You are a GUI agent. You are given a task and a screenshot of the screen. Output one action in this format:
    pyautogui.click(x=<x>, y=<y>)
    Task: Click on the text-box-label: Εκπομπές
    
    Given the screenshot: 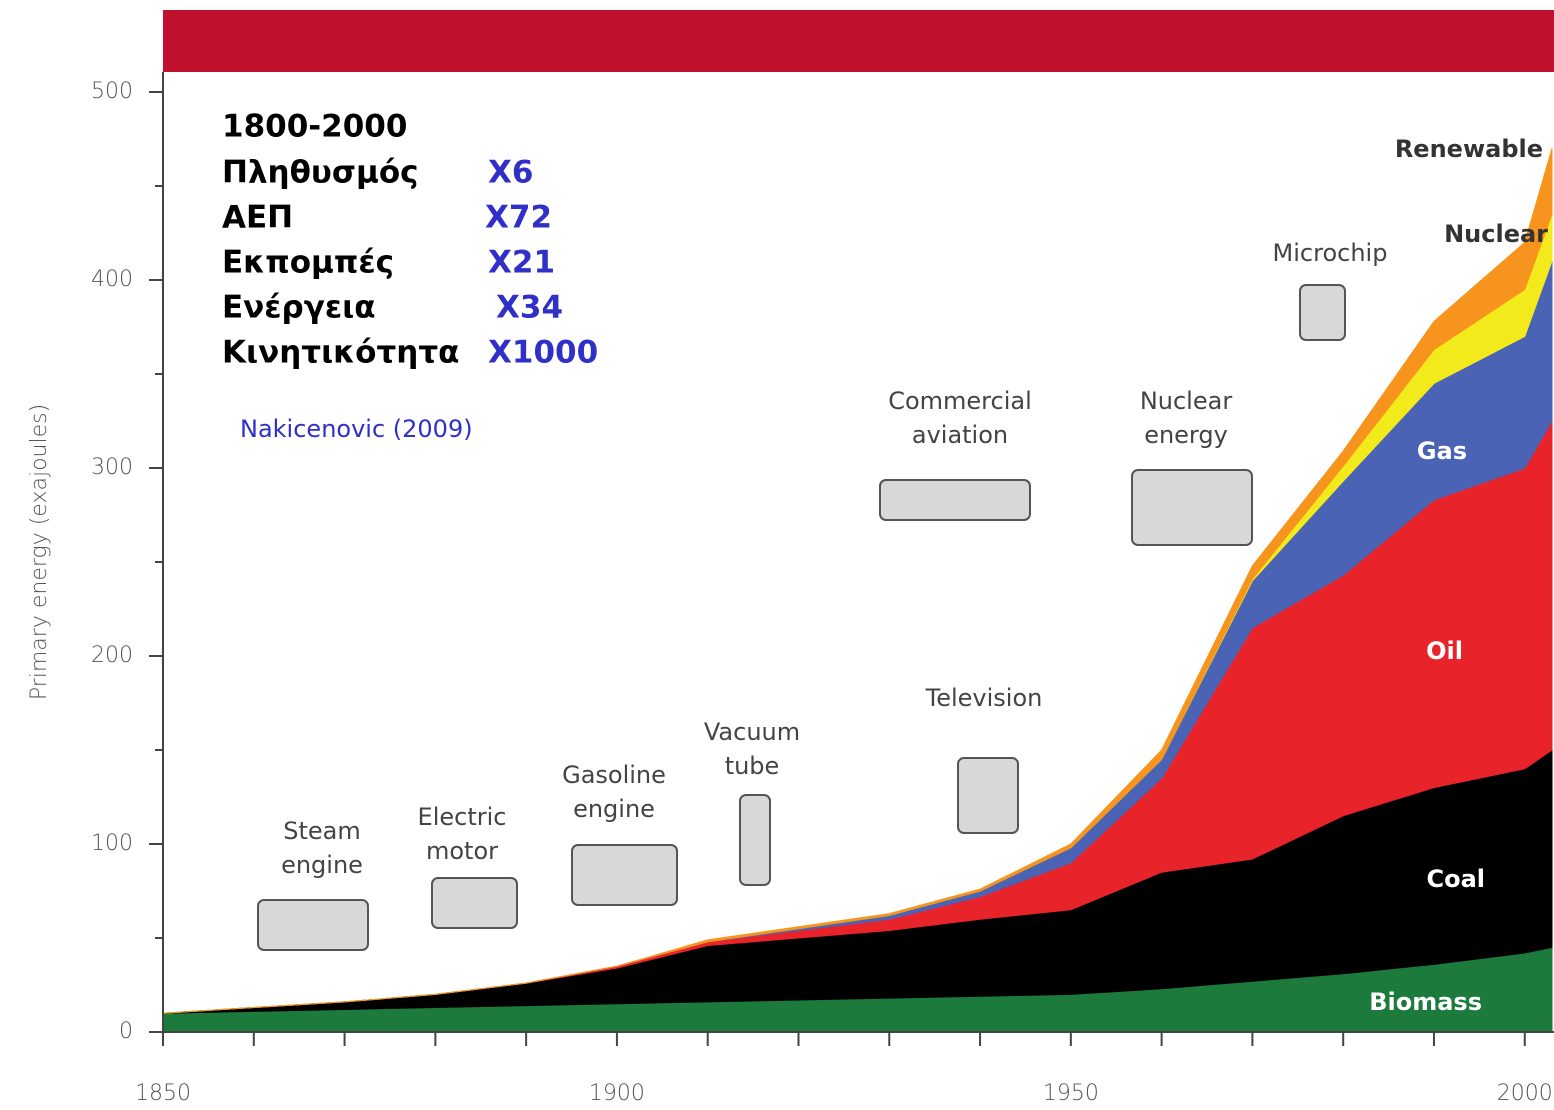 What is the action you would take?
    pyautogui.click(x=308, y=263)
    